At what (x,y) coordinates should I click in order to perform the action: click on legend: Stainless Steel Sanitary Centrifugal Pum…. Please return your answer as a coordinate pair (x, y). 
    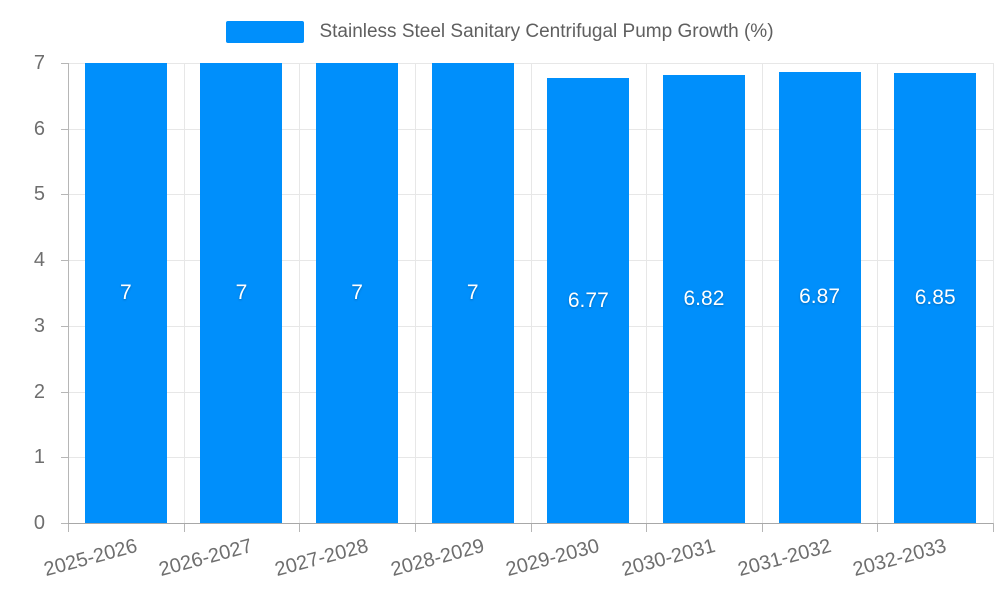
    Looking at the image, I should click on (500, 32).